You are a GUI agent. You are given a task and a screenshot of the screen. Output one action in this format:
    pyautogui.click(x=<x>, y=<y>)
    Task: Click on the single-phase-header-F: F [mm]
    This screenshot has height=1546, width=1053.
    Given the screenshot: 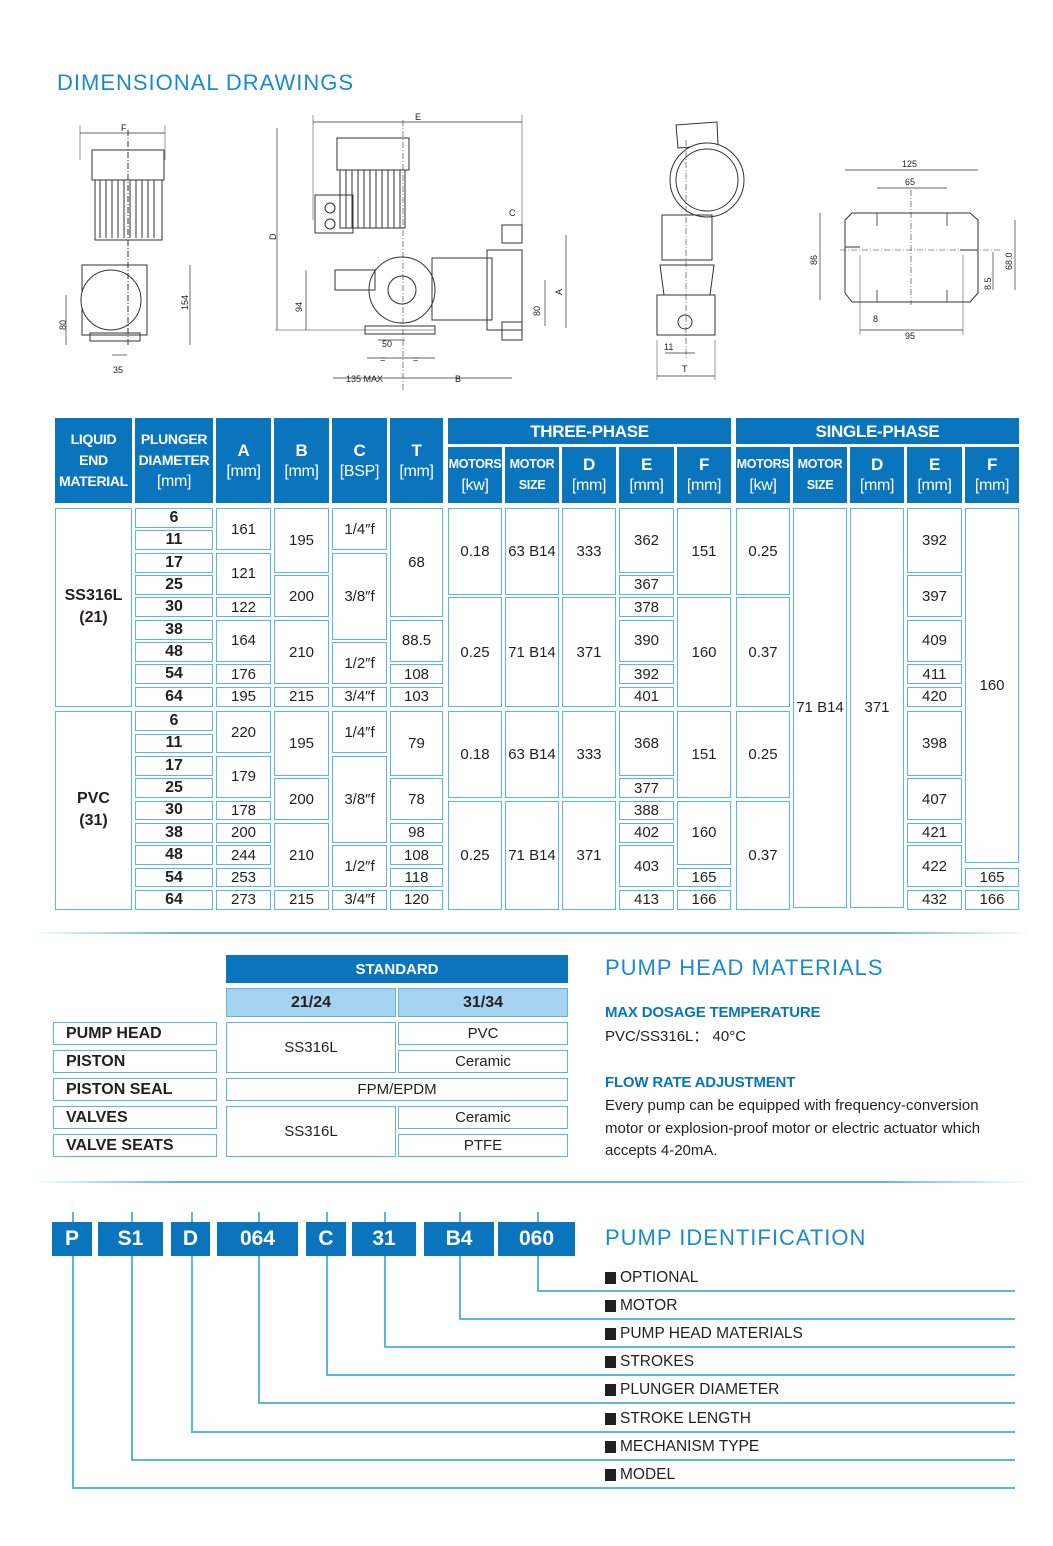 What is the action you would take?
    pyautogui.click(x=992, y=475)
    